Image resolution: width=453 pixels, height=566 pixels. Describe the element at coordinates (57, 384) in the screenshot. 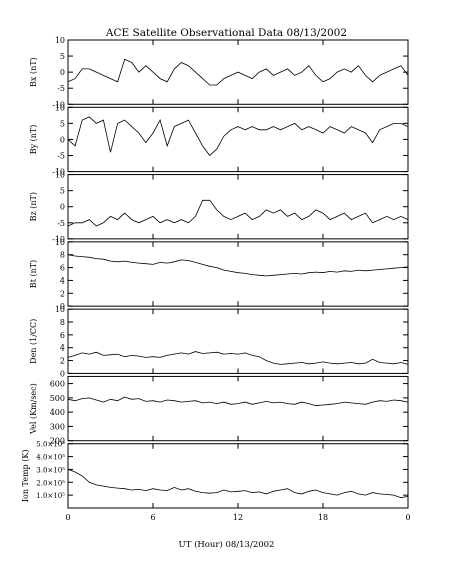

I see `y-tick-label: 600` at that location.